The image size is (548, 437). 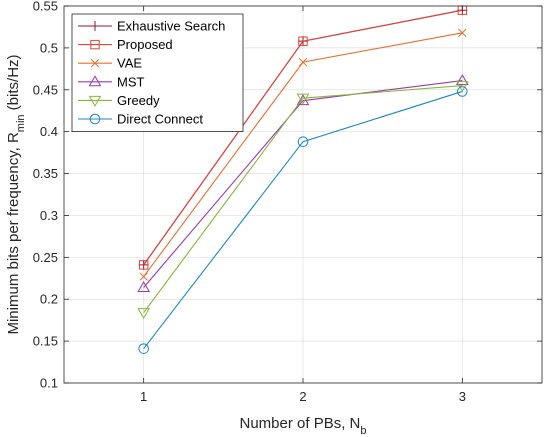 I want to click on y-tick-label: 0.4, so click(x=49, y=131).